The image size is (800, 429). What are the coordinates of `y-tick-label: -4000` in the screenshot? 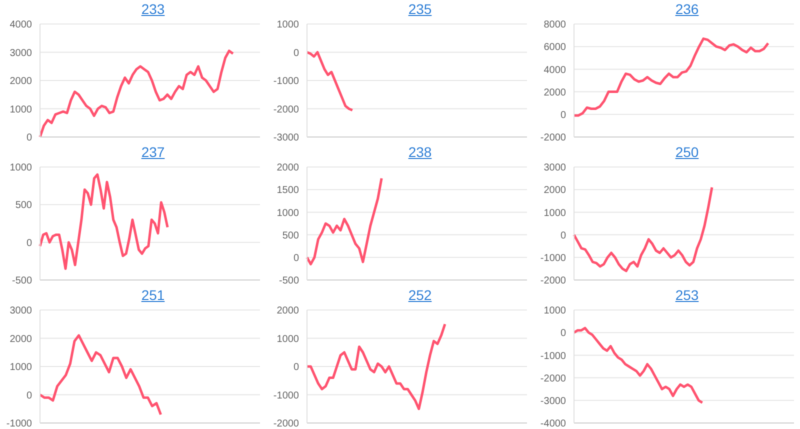 It's located at (553, 423).